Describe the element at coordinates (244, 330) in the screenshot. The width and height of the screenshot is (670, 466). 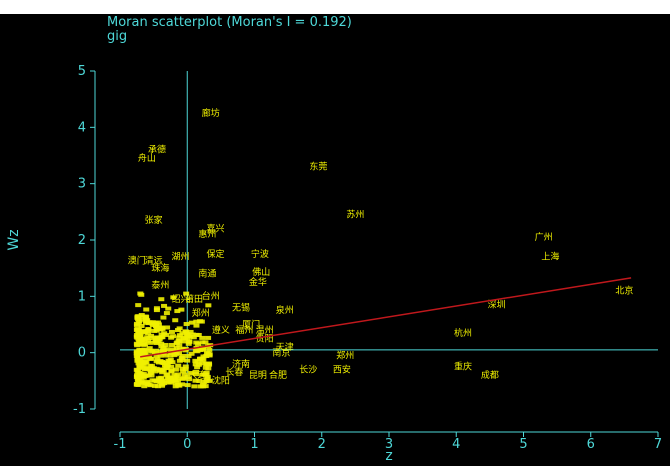
I see `point-label: 福州` at that location.